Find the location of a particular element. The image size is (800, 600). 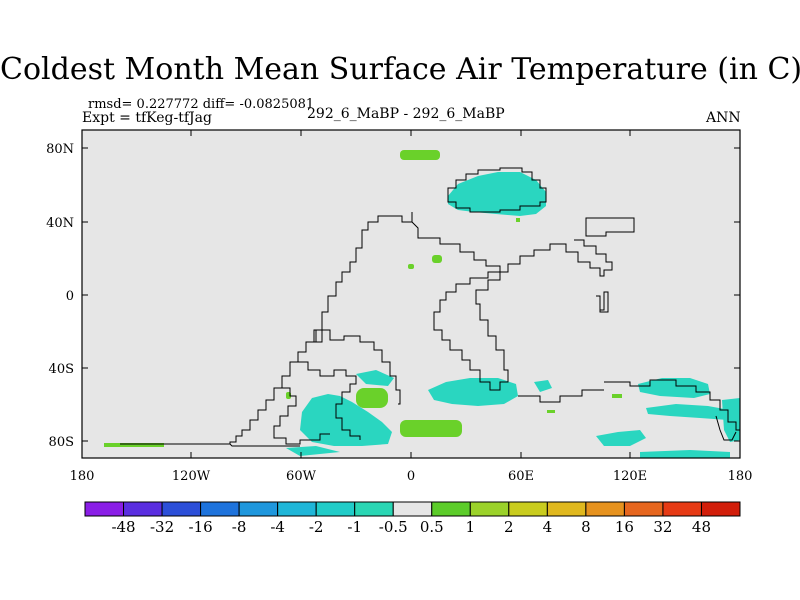

colorbar-label: 4 is located at coordinates (548, 527).